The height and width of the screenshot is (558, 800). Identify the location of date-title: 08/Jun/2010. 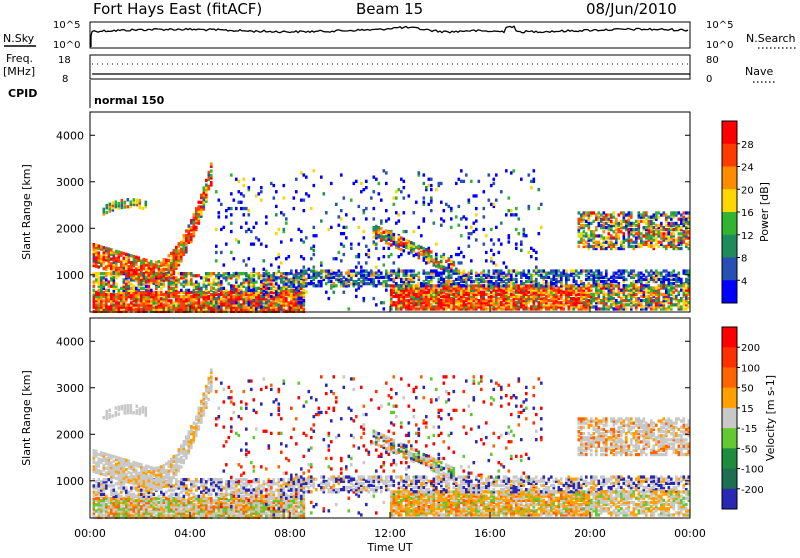
(631, 9).